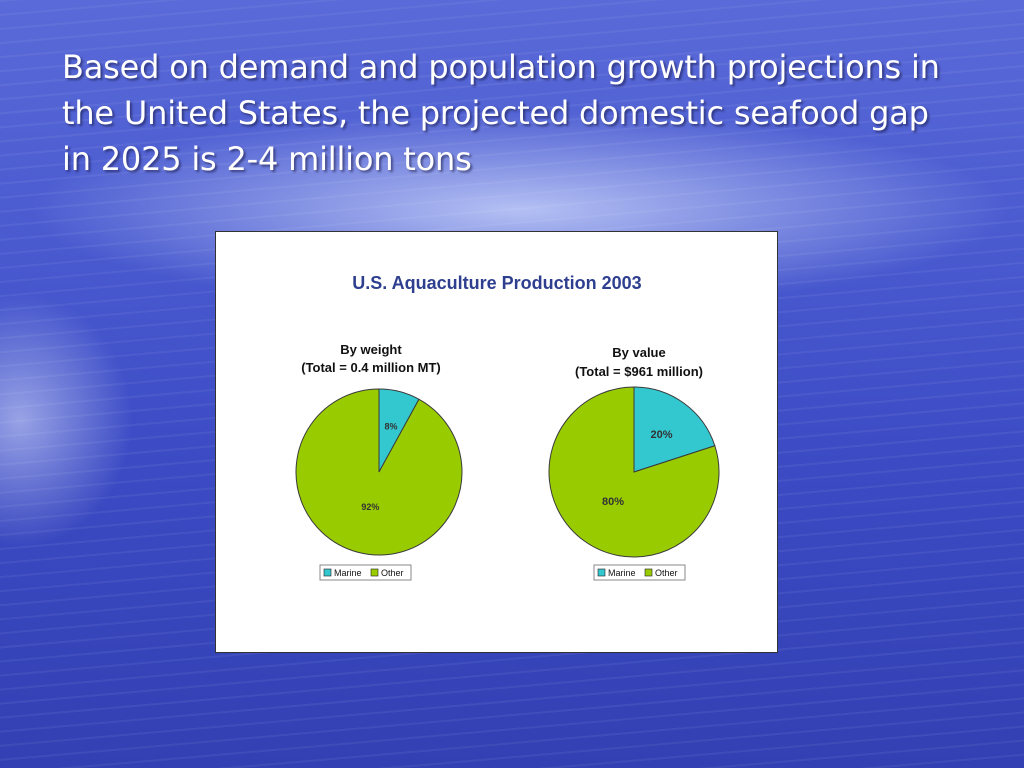 This screenshot has height=768, width=1024. What do you see at coordinates (379, 472) in the screenshot?
I see `pie-weight-slice-other` at bounding box center [379, 472].